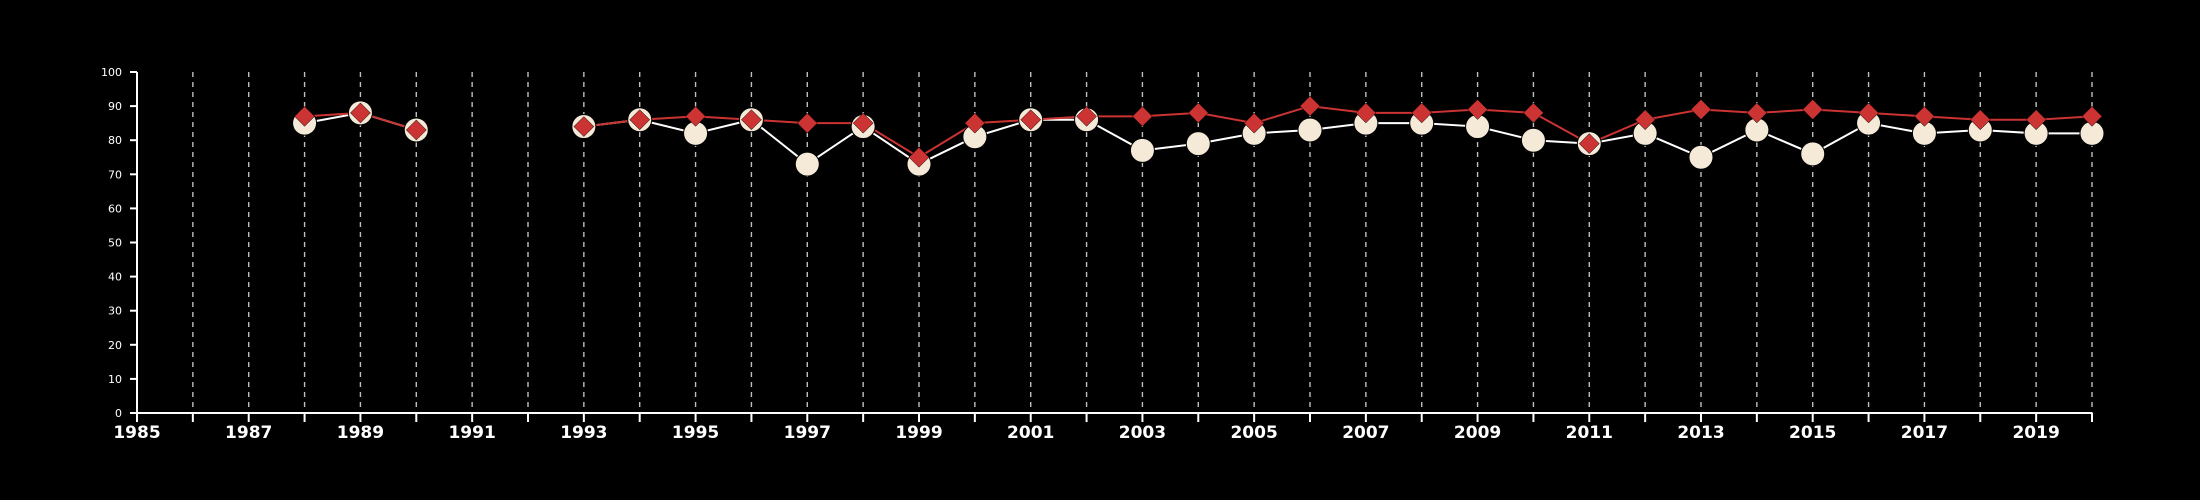  I want to click on y-tick-label: 30, so click(115, 311).